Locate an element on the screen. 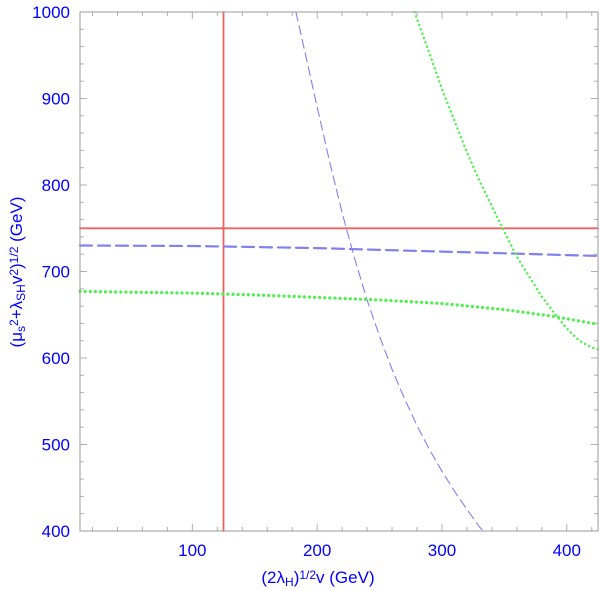 This screenshot has width=600, height=591. x-tick-label: 200 is located at coordinates (317, 550).